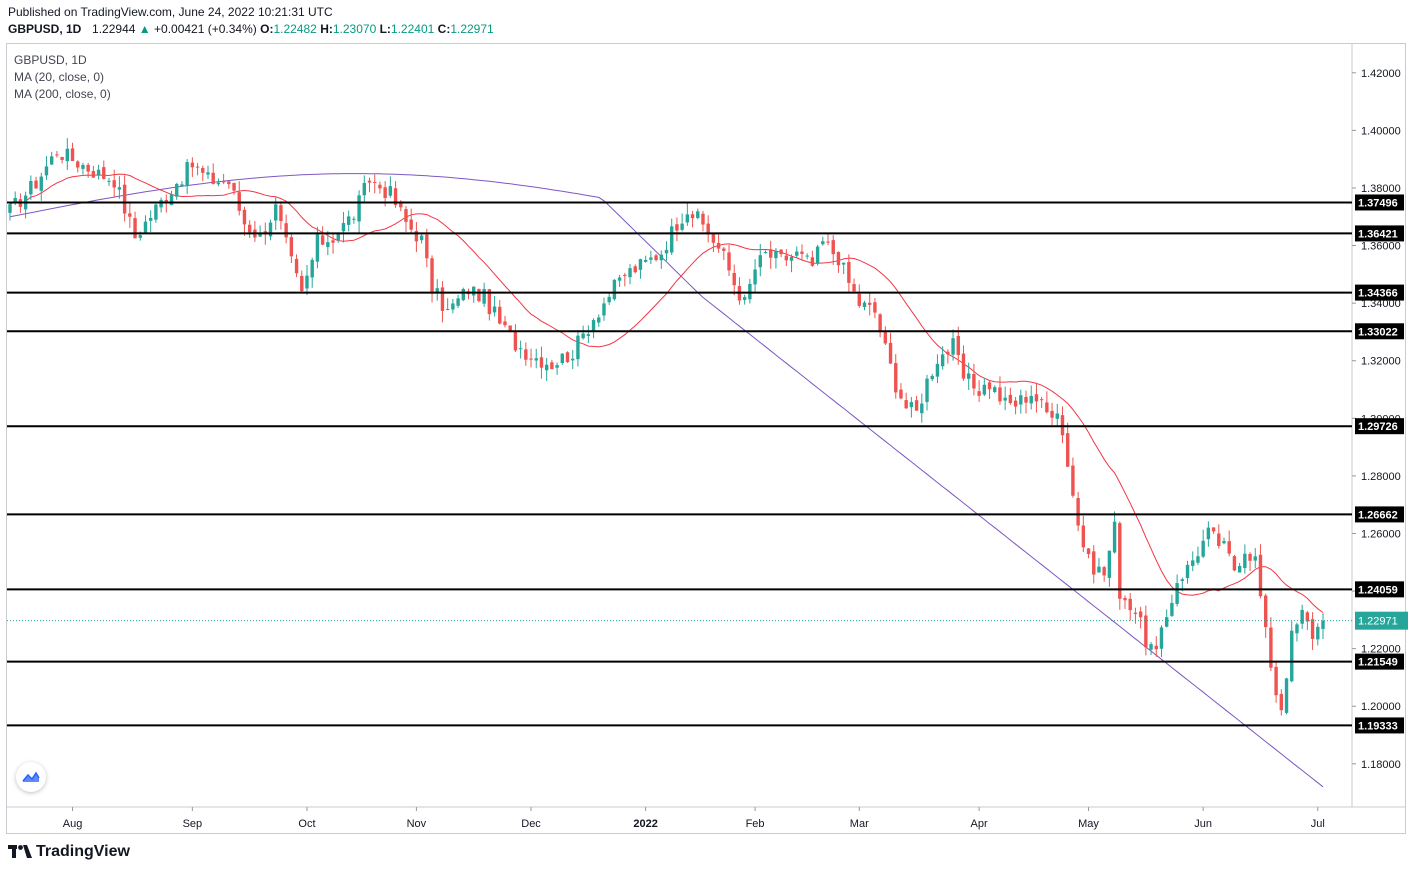 The image size is (1412, 871). I want to click on legend-symbol: GBPUSD, 1D, so click(50, 60).